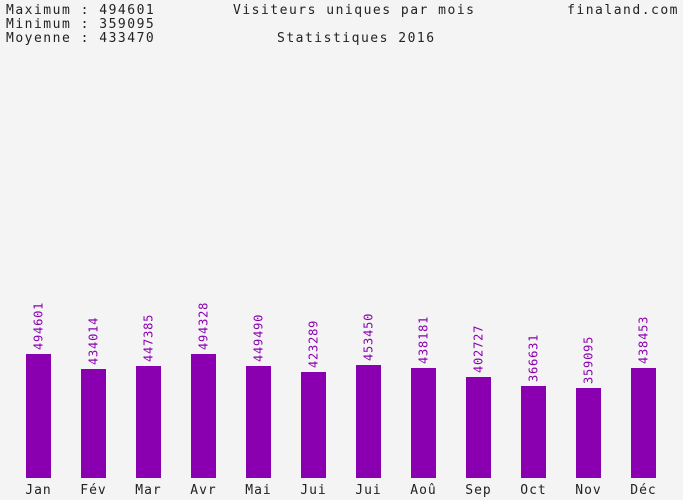  What do you see at coordinates (368, 490) in the screenshot?
I see `month-label-7: Jui` at bounding box center [368, 490].